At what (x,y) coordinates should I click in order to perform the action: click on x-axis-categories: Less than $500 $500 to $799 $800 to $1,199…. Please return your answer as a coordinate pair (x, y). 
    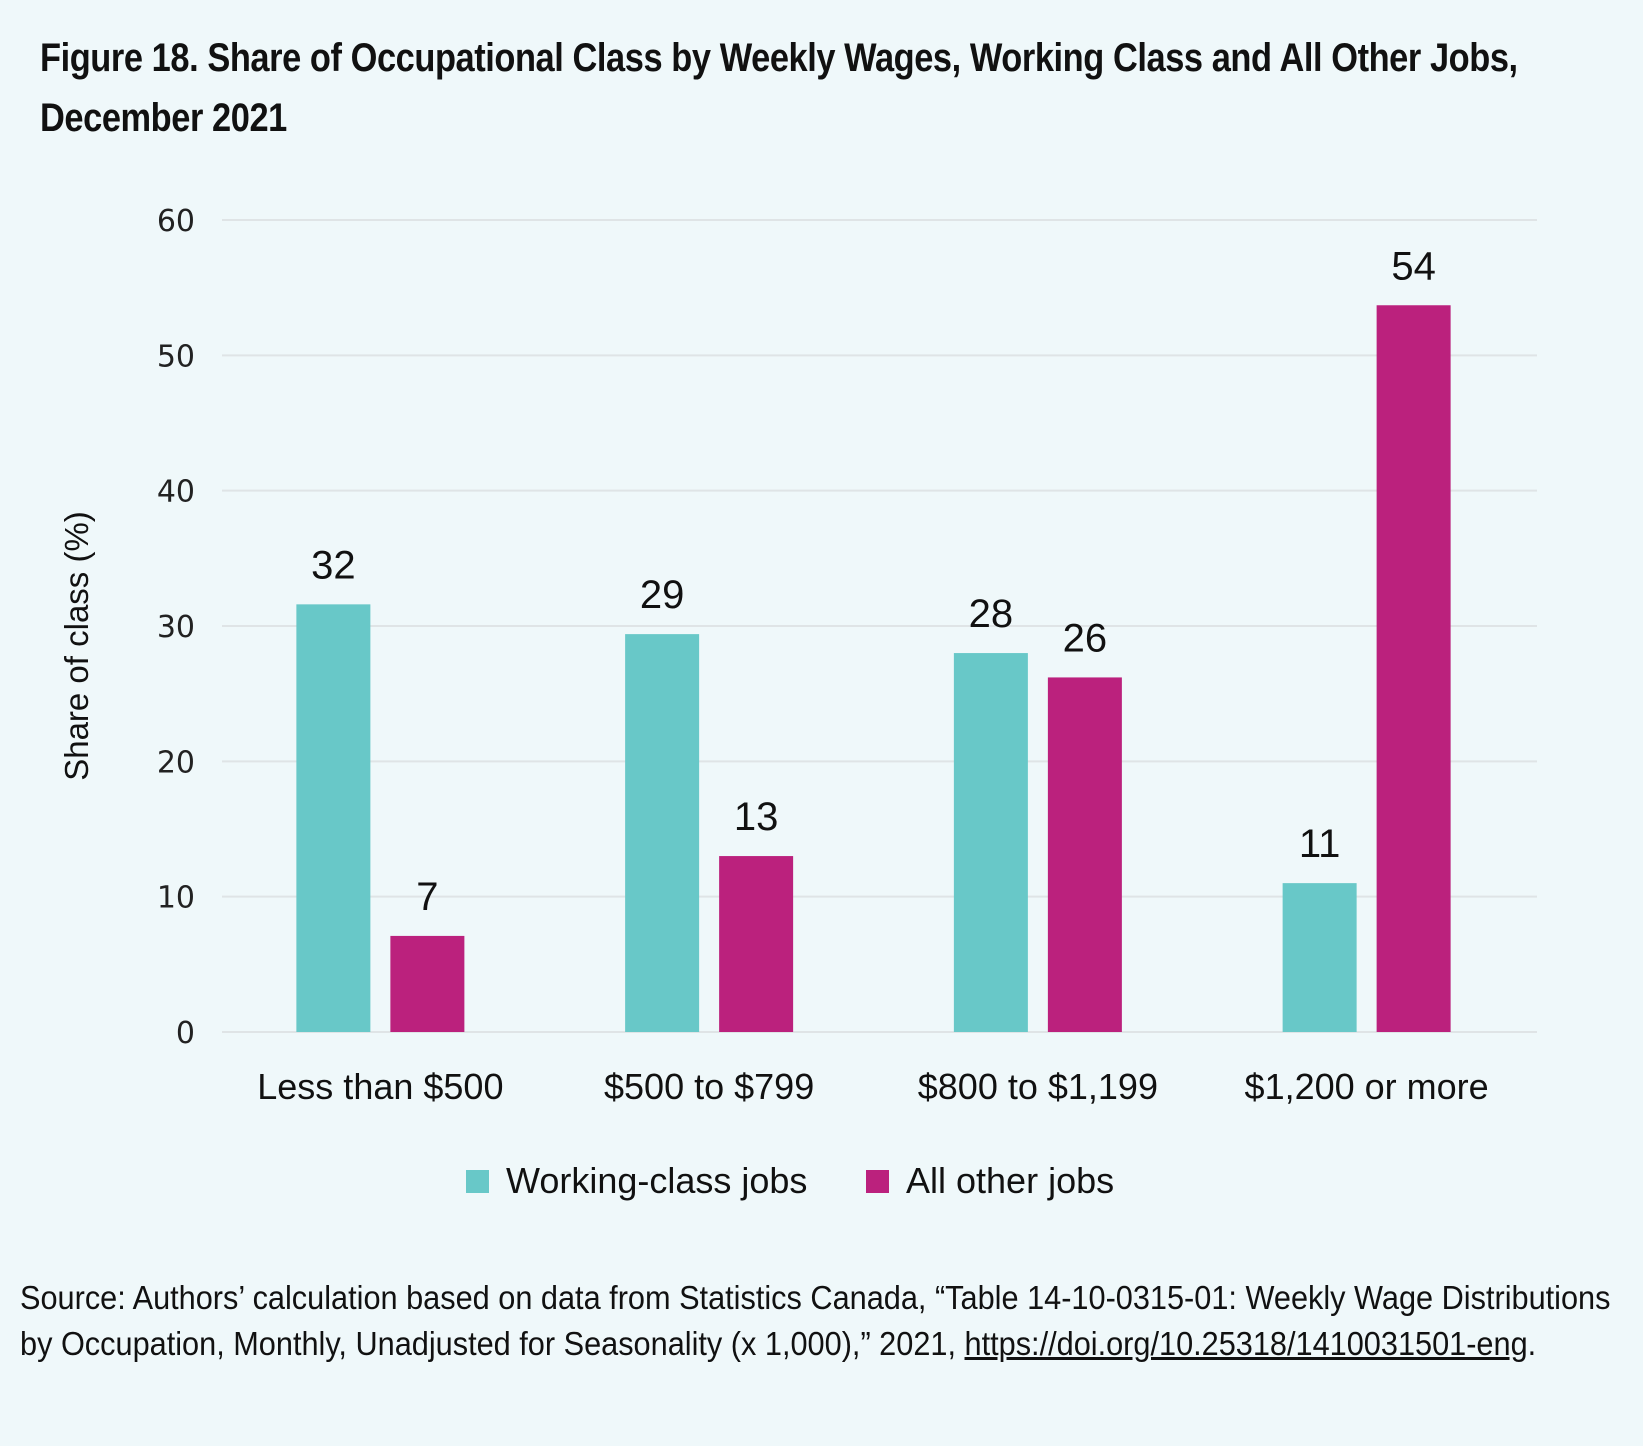
    Looking at the image, I should click on (872, 1086).